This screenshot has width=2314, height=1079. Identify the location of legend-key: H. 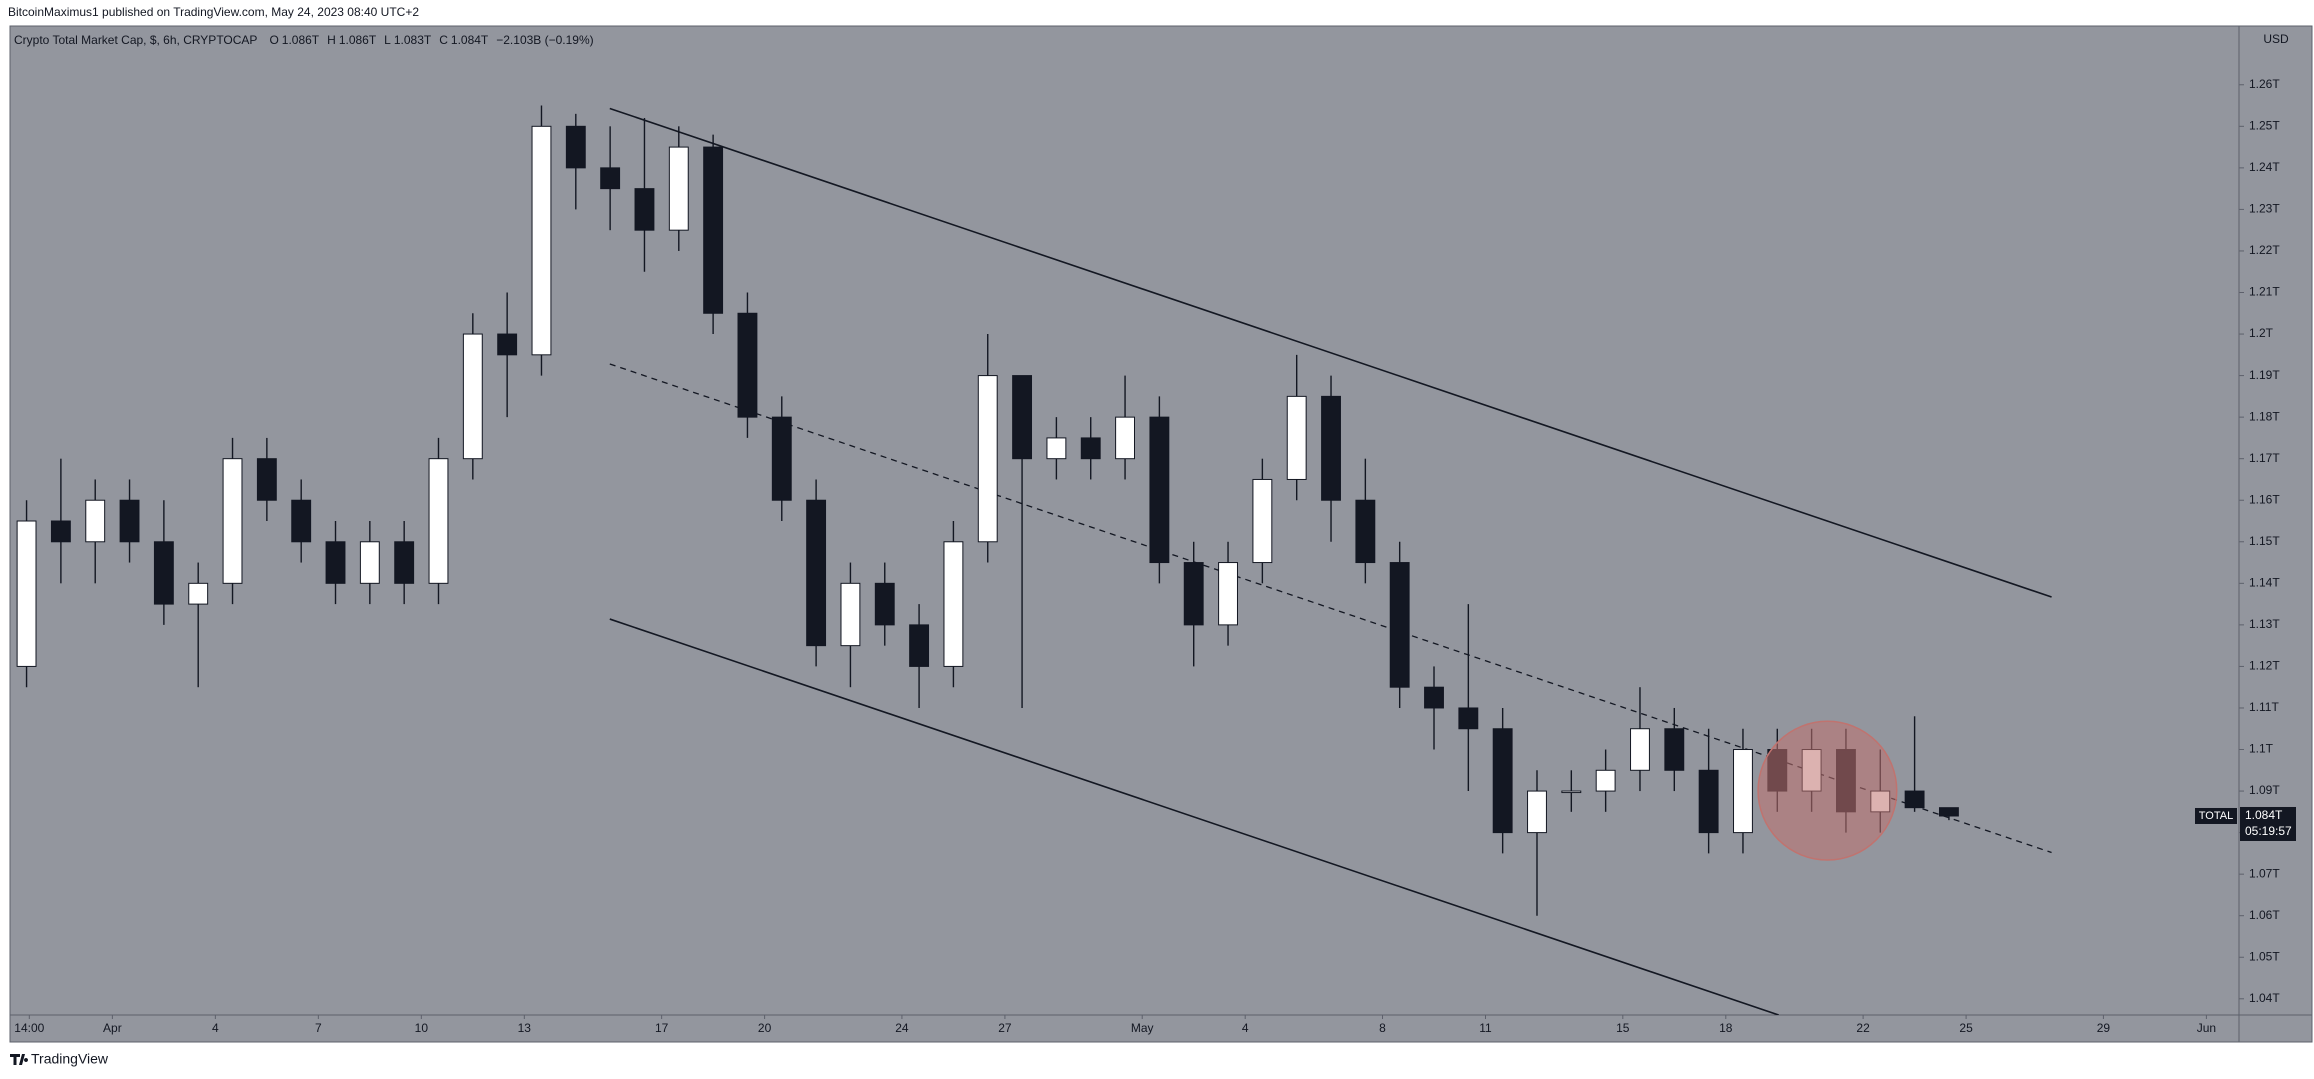
(331, 40).